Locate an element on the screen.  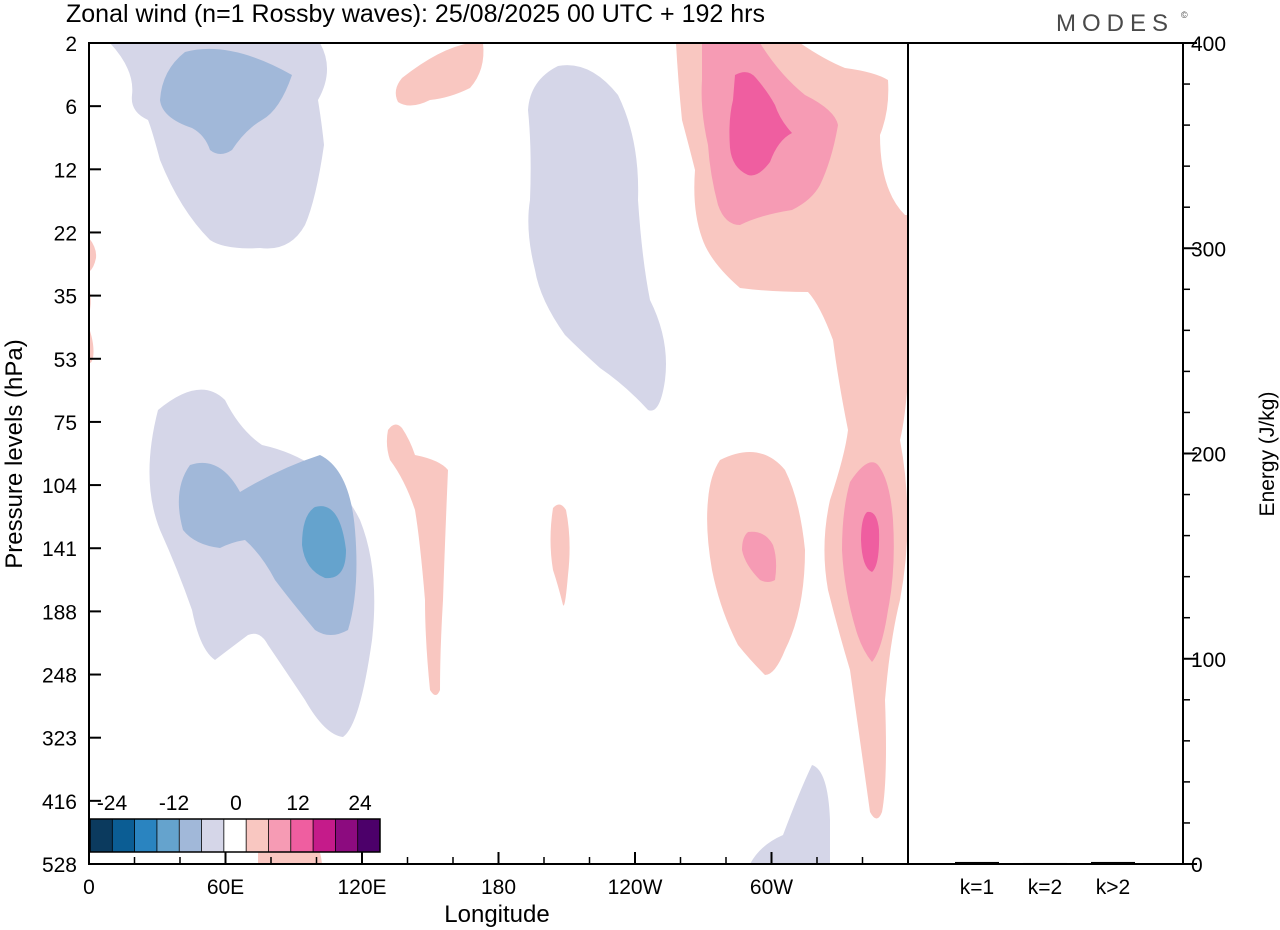
energy-tick-label: 200 is located at coordinates (1208, 455).